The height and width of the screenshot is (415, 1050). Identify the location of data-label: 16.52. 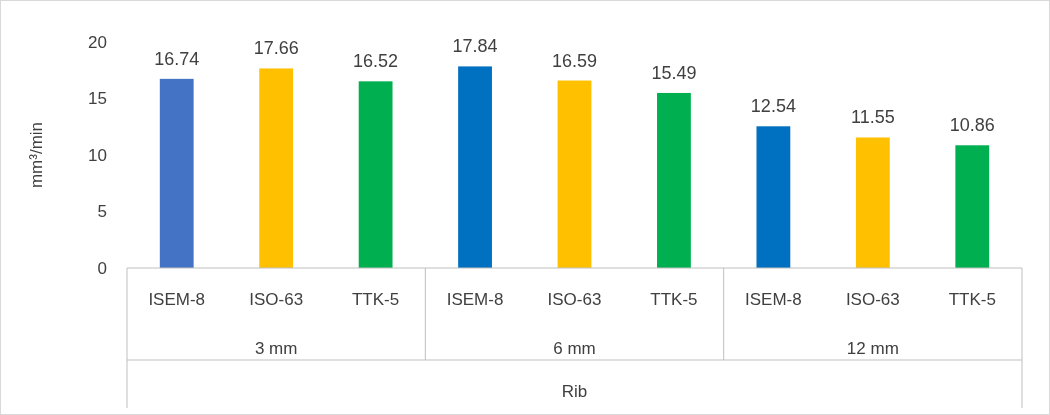
(376, 61).